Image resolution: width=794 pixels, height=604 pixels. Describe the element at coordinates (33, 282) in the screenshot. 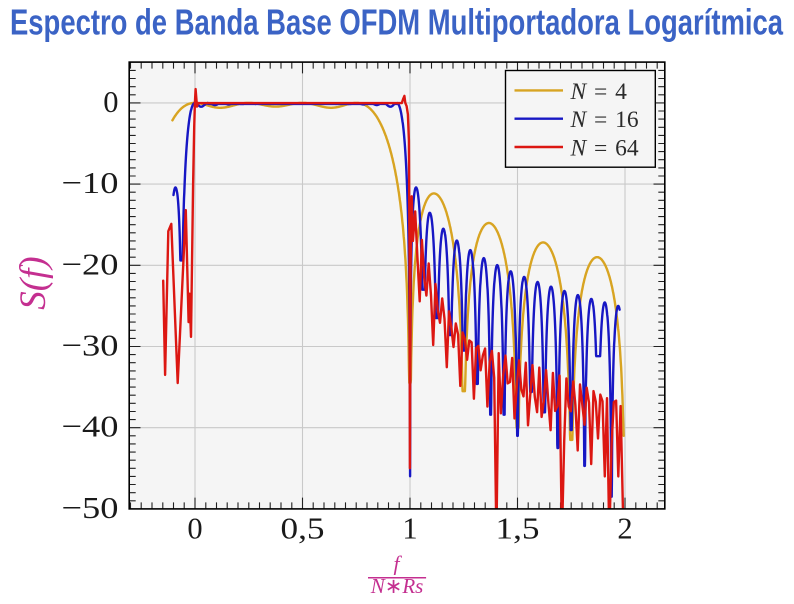

I see `svg-text: S(f)` at that location.